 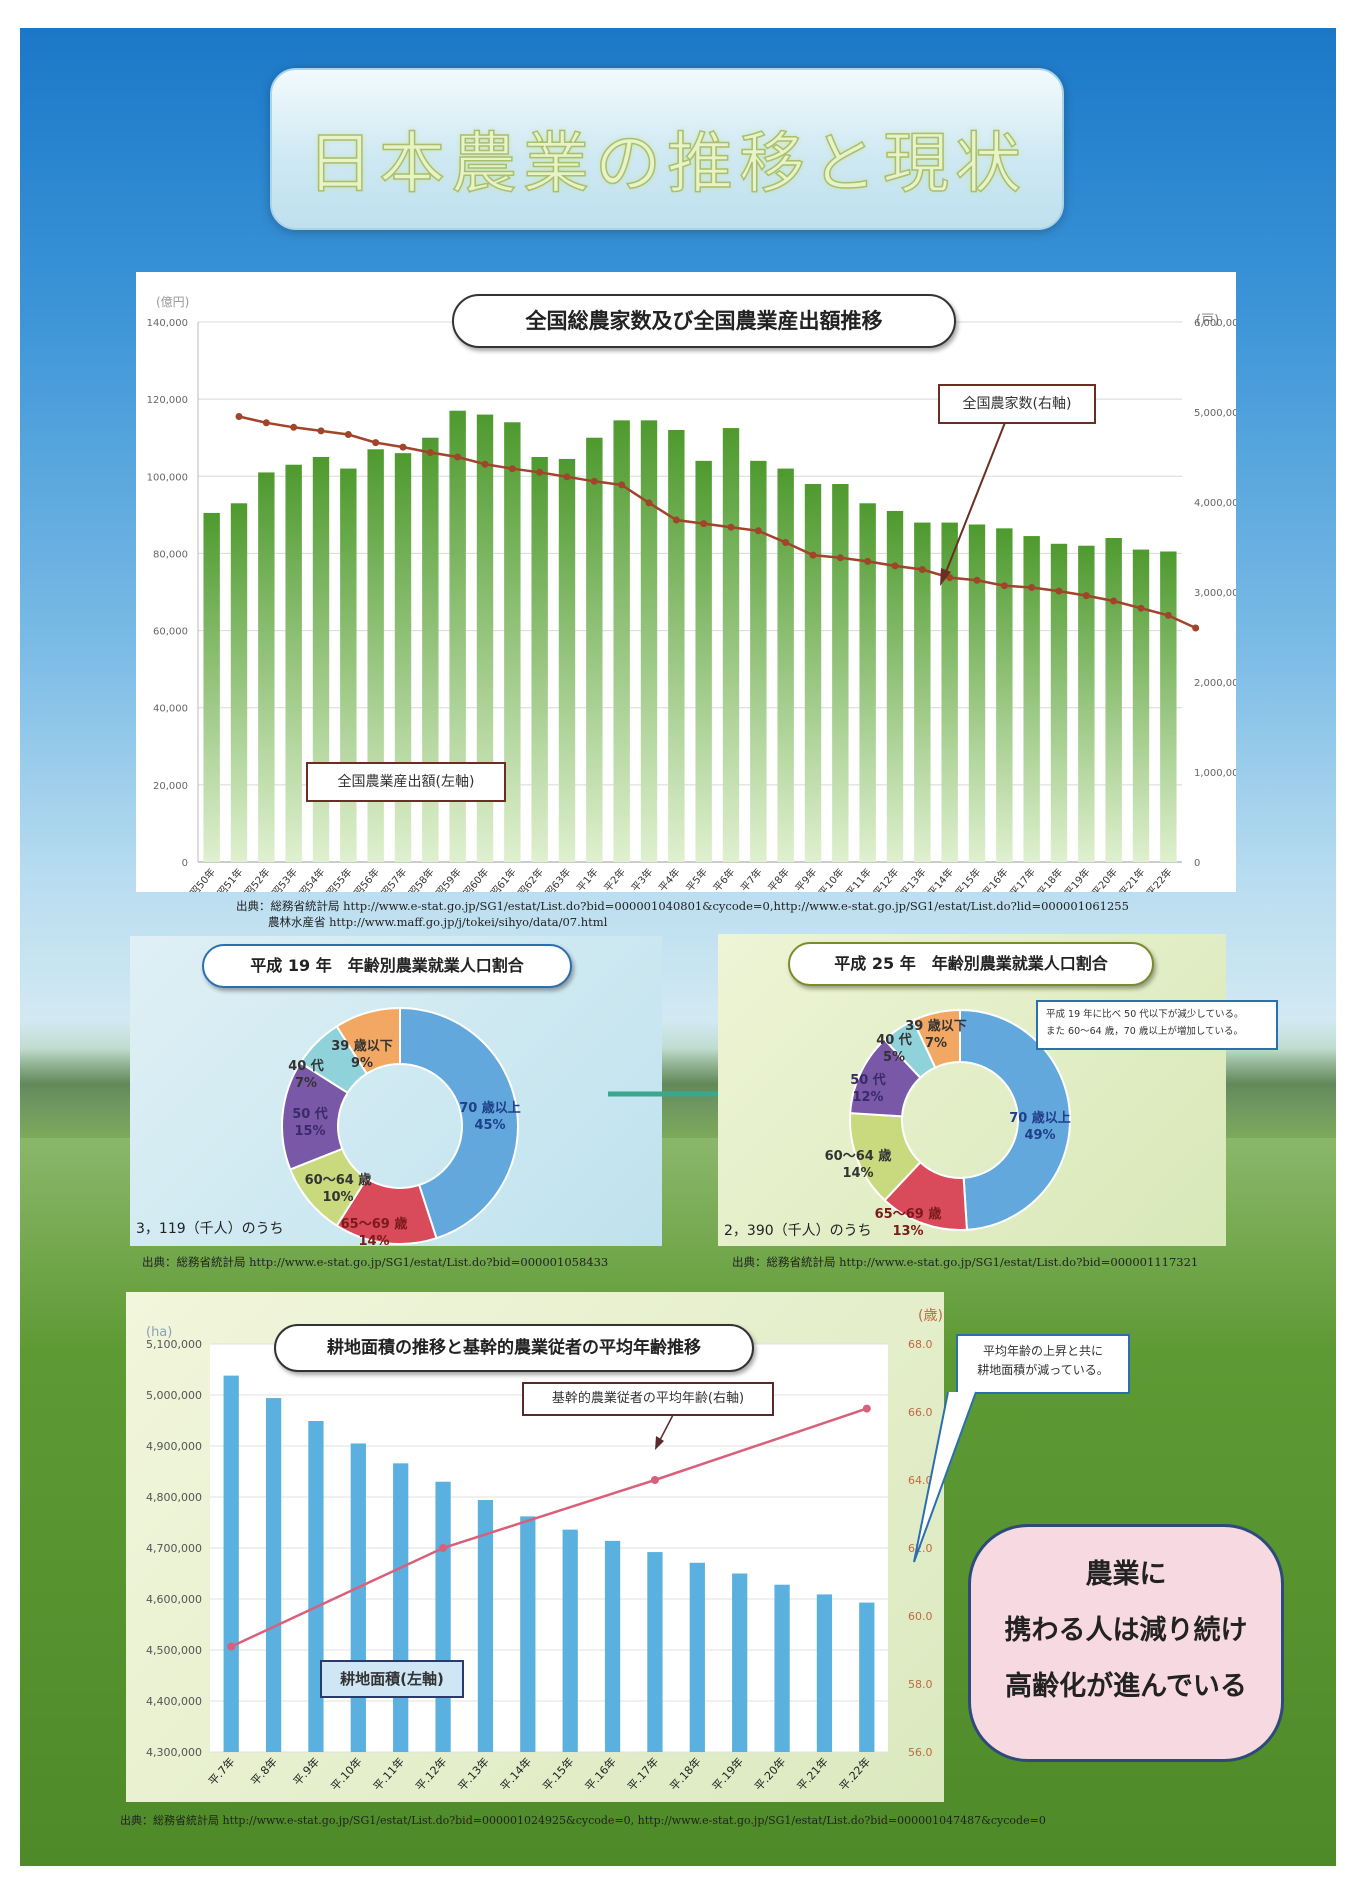 What do you see at coordinates (858, 879) in the screenshot?
I see `chart1-xtick: 平11年` at bounding box center [858, 879].